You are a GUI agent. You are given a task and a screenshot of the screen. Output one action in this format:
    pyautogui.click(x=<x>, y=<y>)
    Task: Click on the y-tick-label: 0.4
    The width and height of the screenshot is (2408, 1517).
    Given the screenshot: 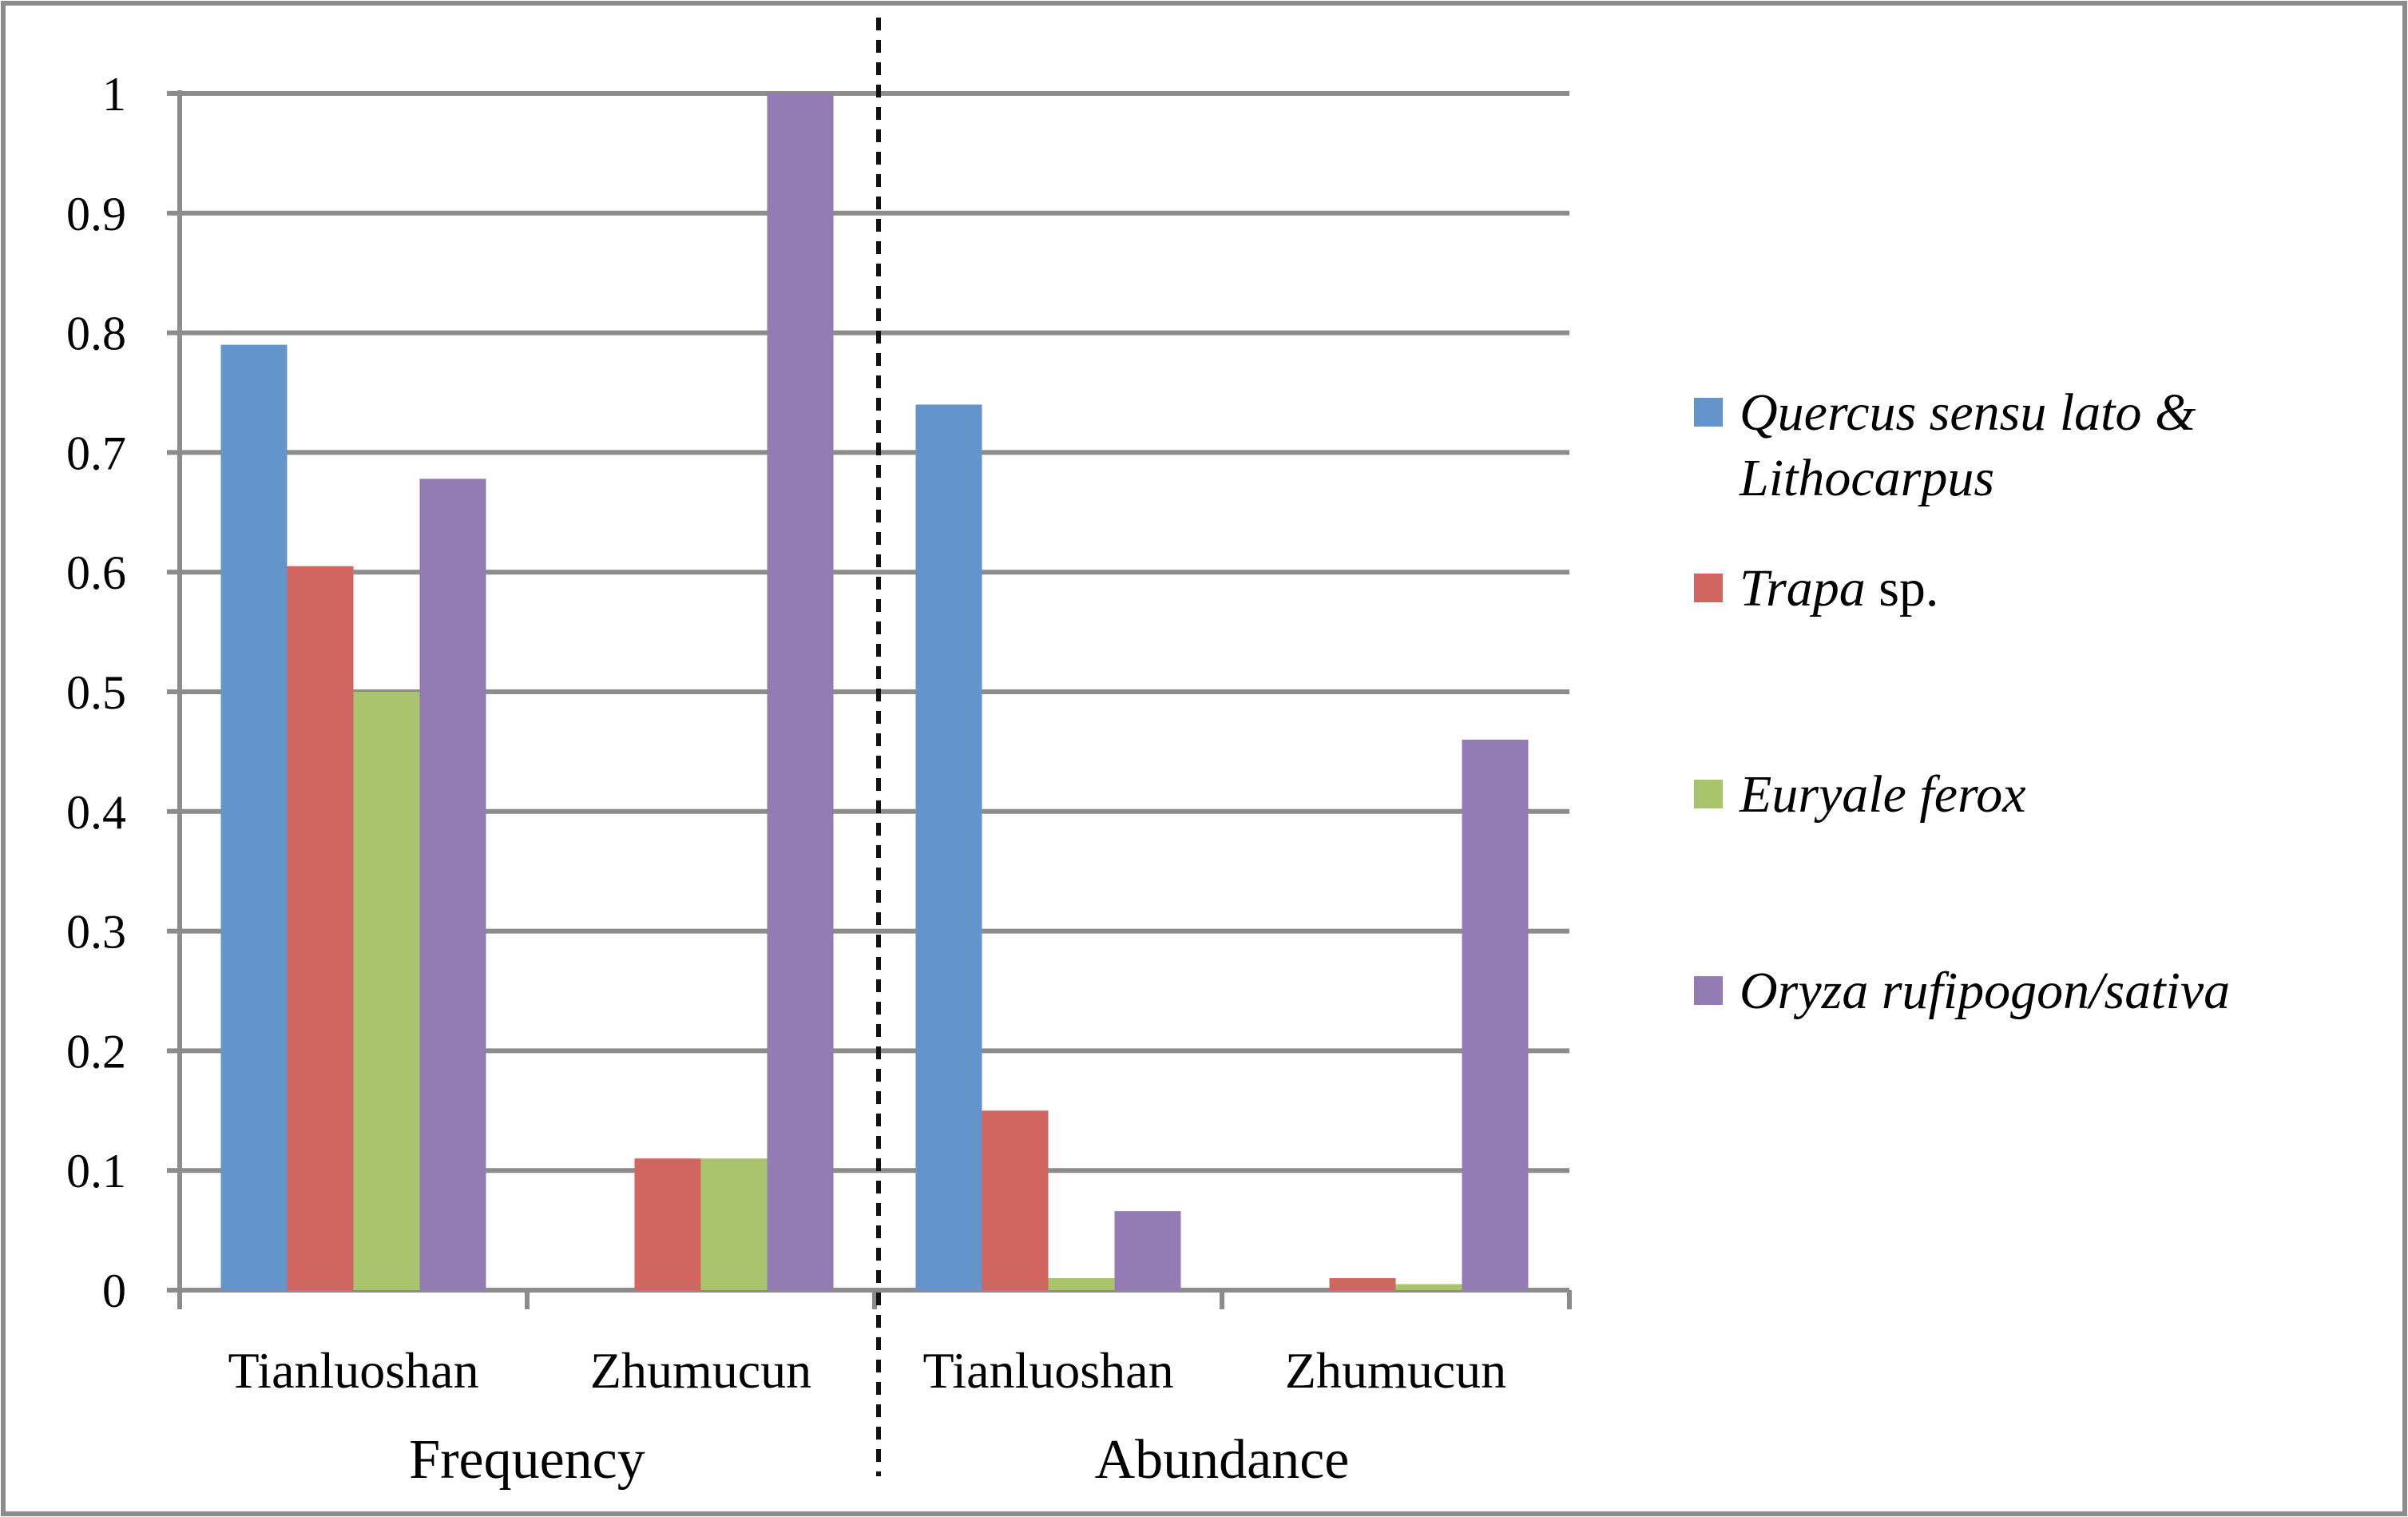 What is the action you would take?
    pyautogui.click(x=96, y=812)
    